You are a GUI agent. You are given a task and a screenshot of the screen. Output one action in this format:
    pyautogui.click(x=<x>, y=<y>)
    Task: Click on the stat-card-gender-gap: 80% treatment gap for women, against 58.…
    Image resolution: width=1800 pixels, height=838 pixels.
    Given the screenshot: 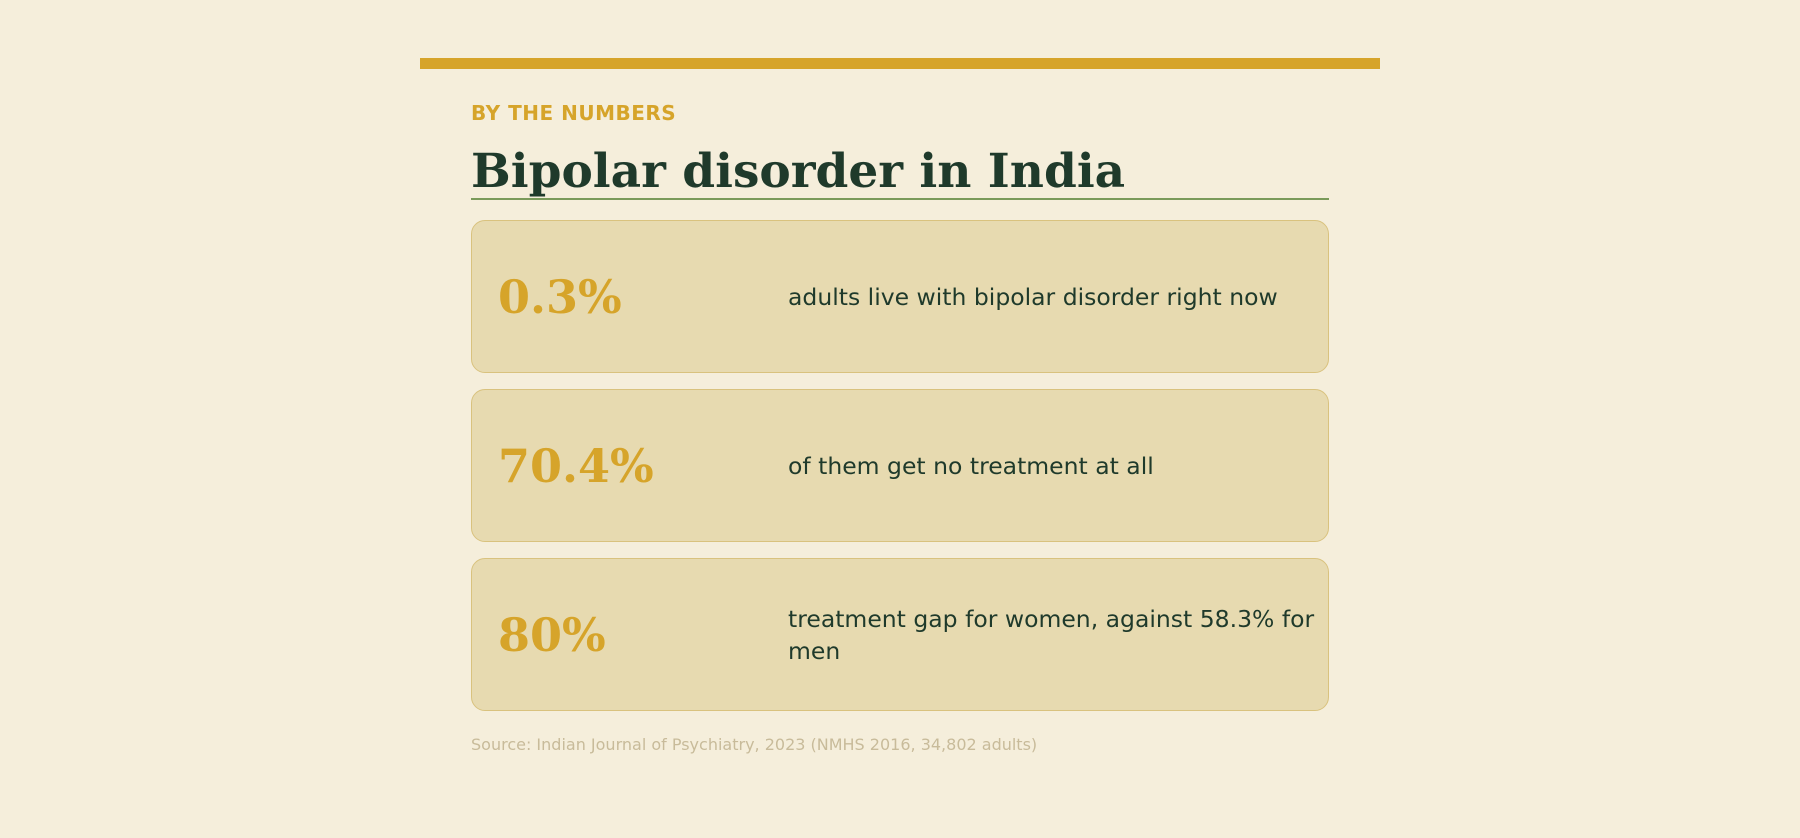 What is the action you would take?
    pyautogui.click(x=900, y=634)
    